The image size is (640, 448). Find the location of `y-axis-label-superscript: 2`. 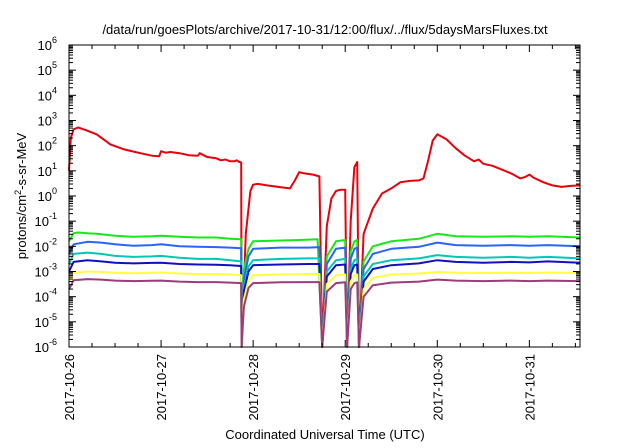

y-axis-label-superscript: 2 is located at coordinates (18, 192).